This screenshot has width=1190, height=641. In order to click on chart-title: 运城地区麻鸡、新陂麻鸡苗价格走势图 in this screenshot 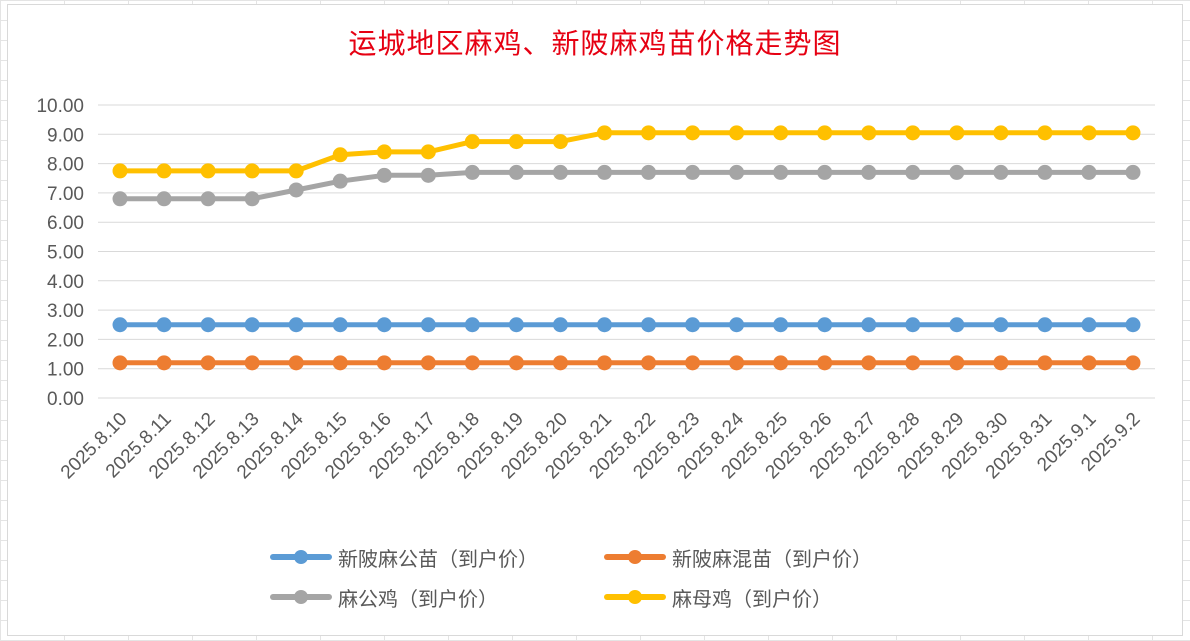, I will do `click(595, 43)`.